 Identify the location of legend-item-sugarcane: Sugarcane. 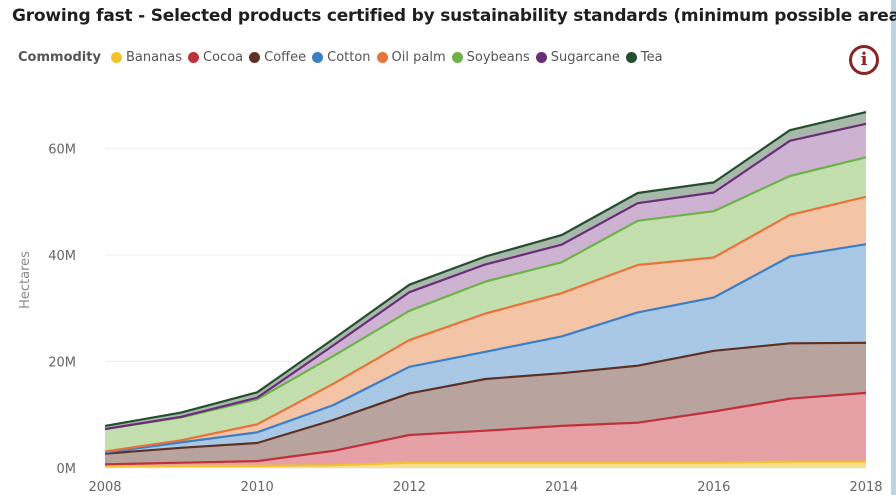
(577, 57).